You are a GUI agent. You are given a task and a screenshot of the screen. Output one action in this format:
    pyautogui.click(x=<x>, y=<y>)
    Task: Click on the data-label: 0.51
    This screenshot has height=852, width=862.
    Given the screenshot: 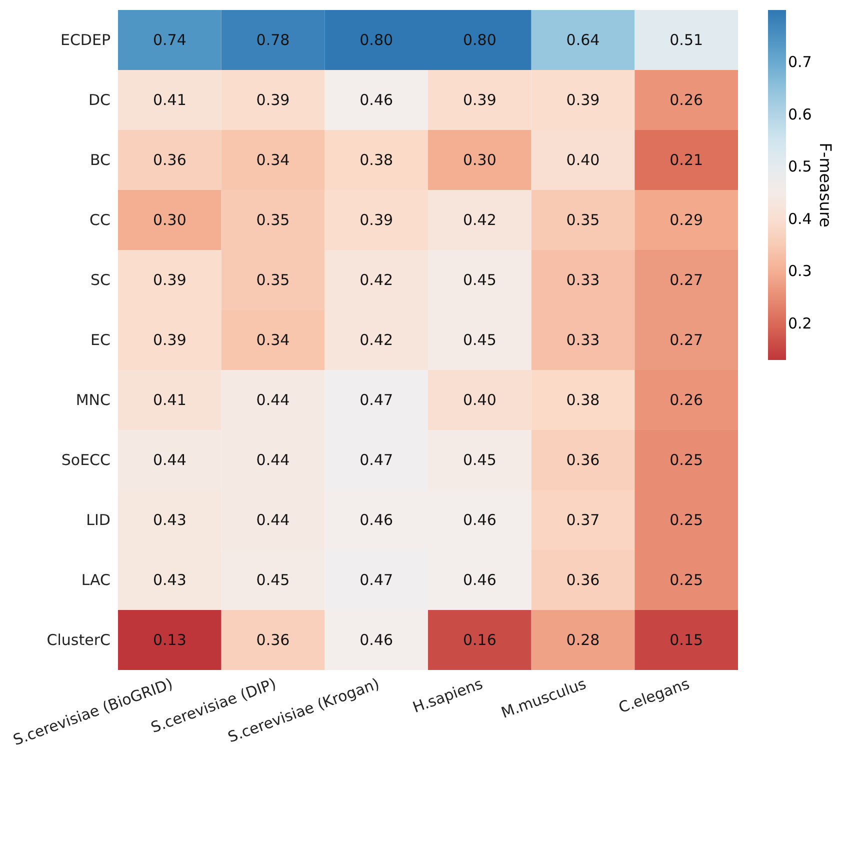 What is the action you would take?
    pyautogui.click(x=687, y=40)
    